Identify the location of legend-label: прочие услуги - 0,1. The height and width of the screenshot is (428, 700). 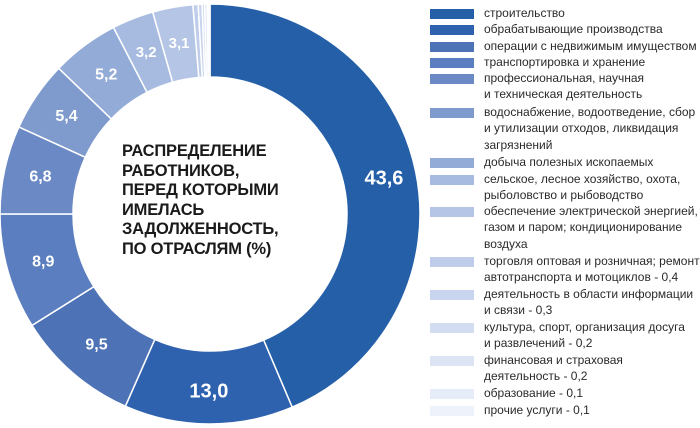
(591, 410).